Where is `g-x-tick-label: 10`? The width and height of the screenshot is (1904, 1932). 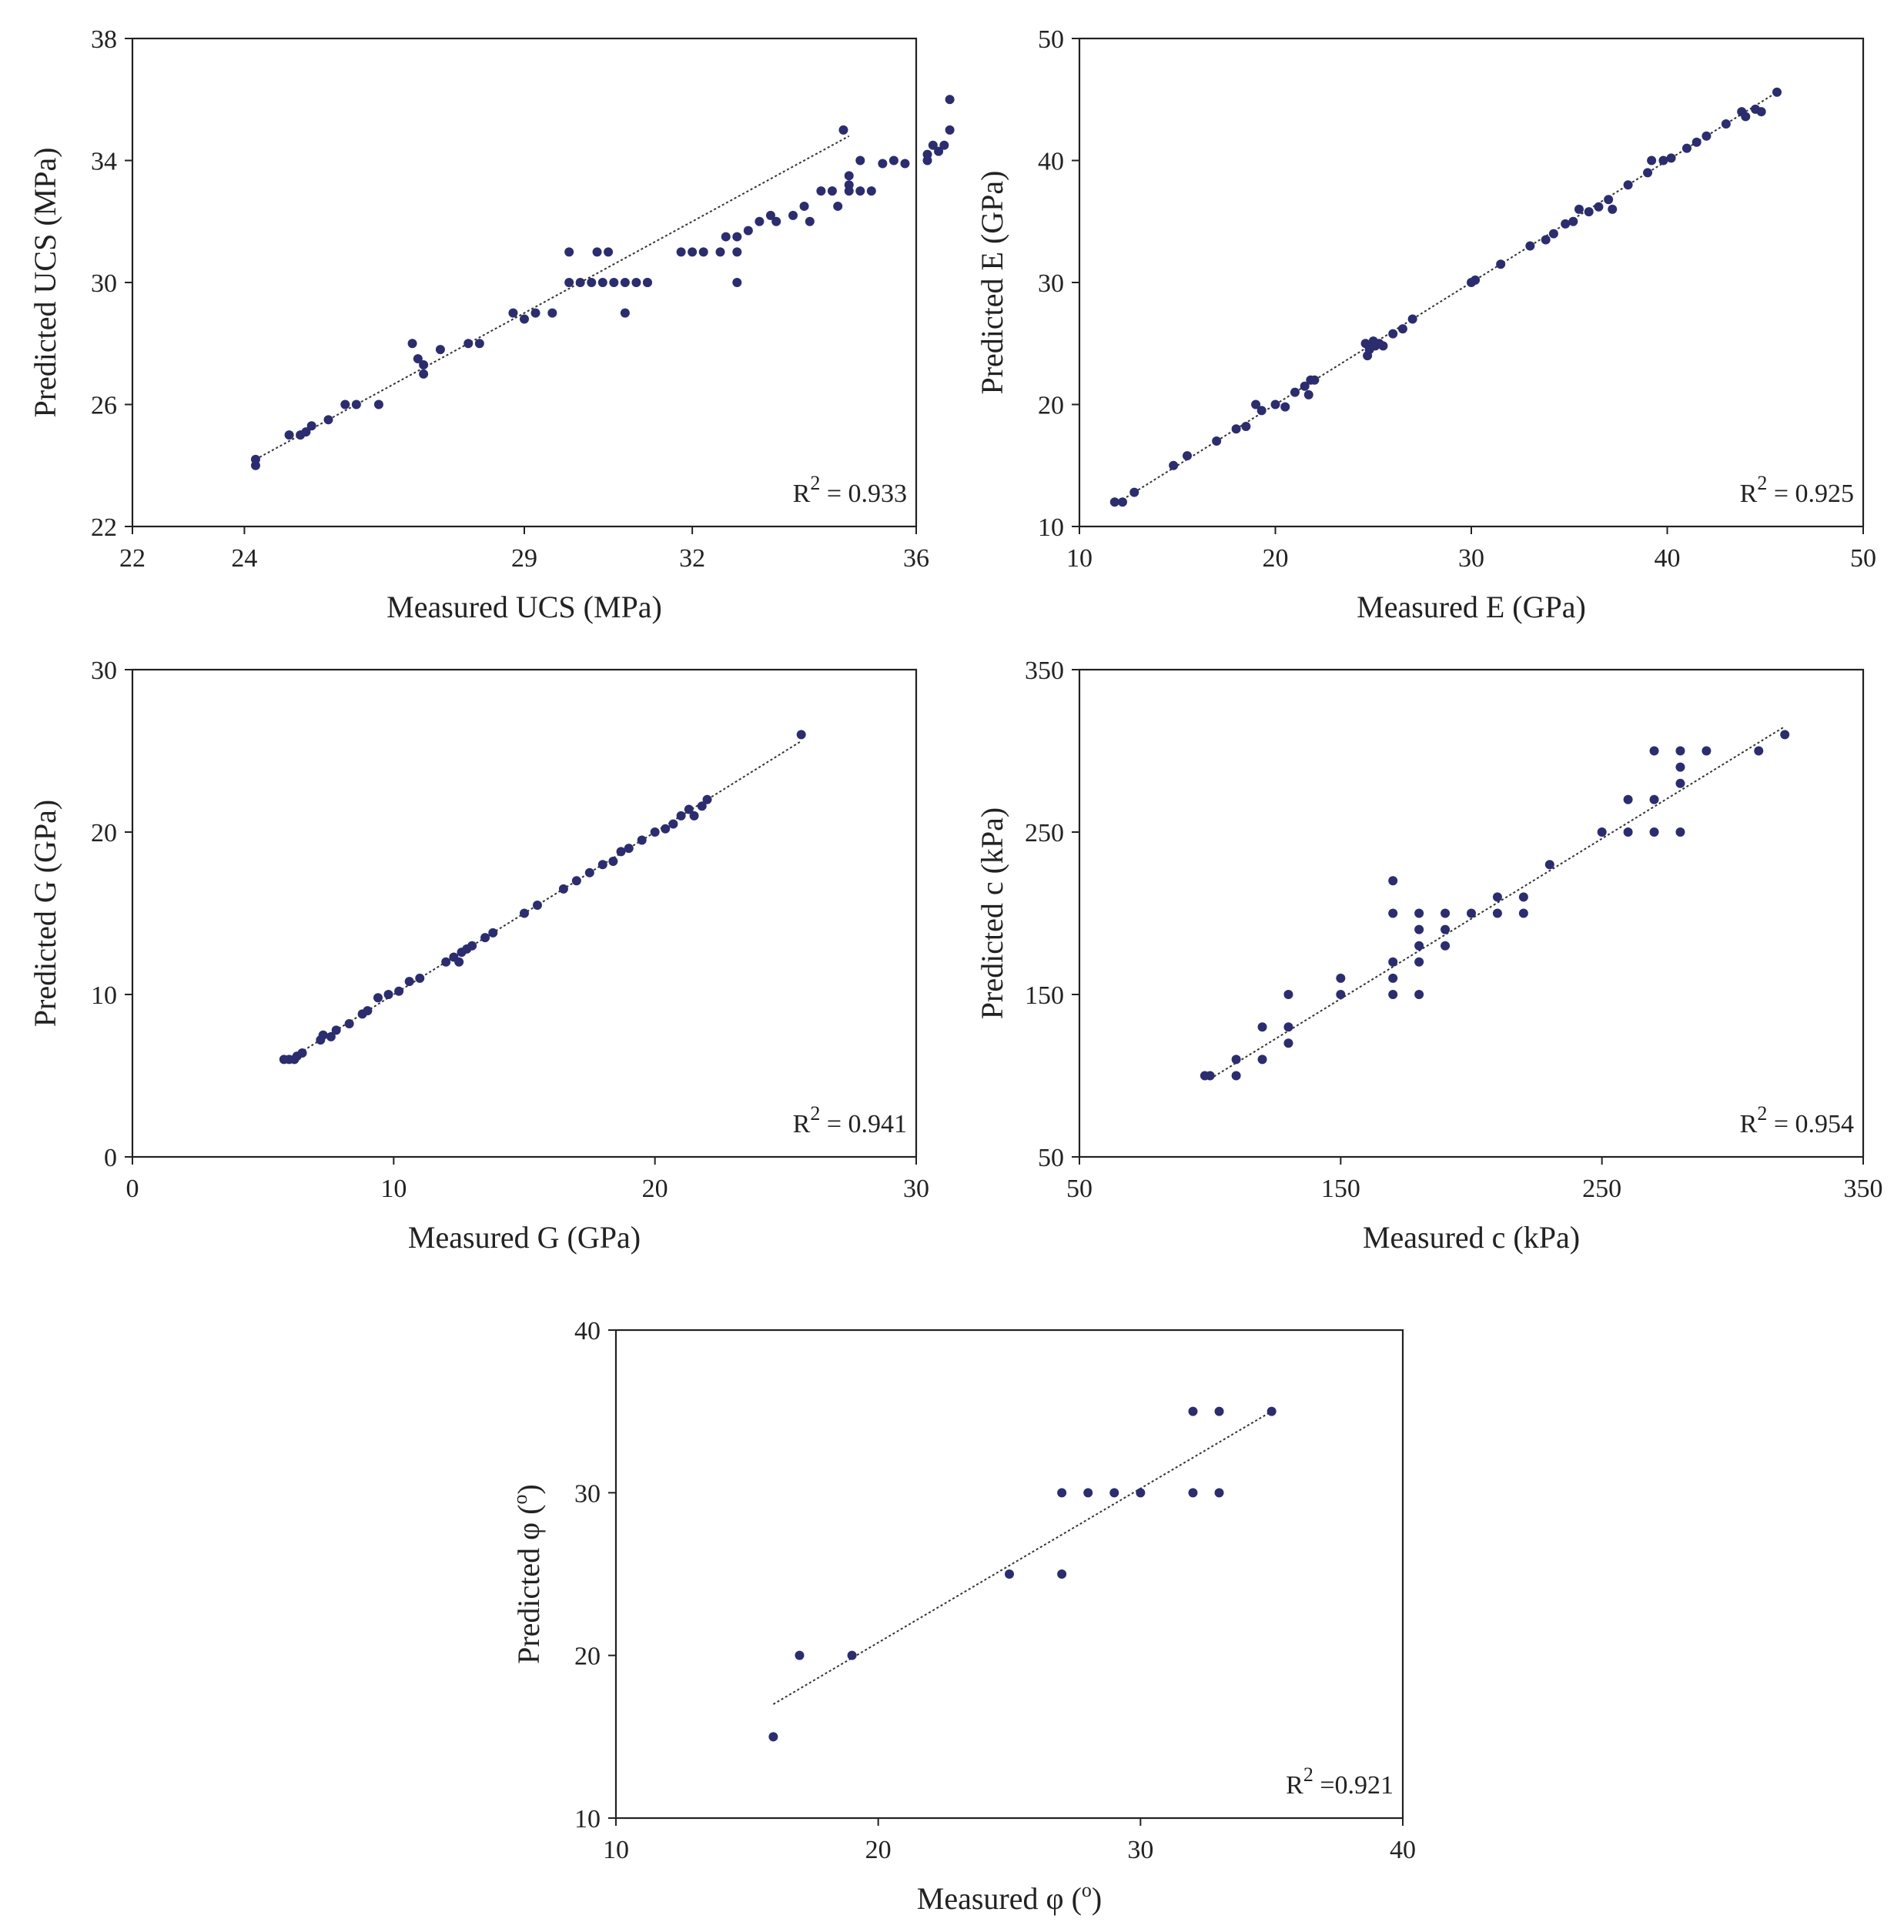 g-x-tick-label: 10 is located at coordinates (393, 1189).